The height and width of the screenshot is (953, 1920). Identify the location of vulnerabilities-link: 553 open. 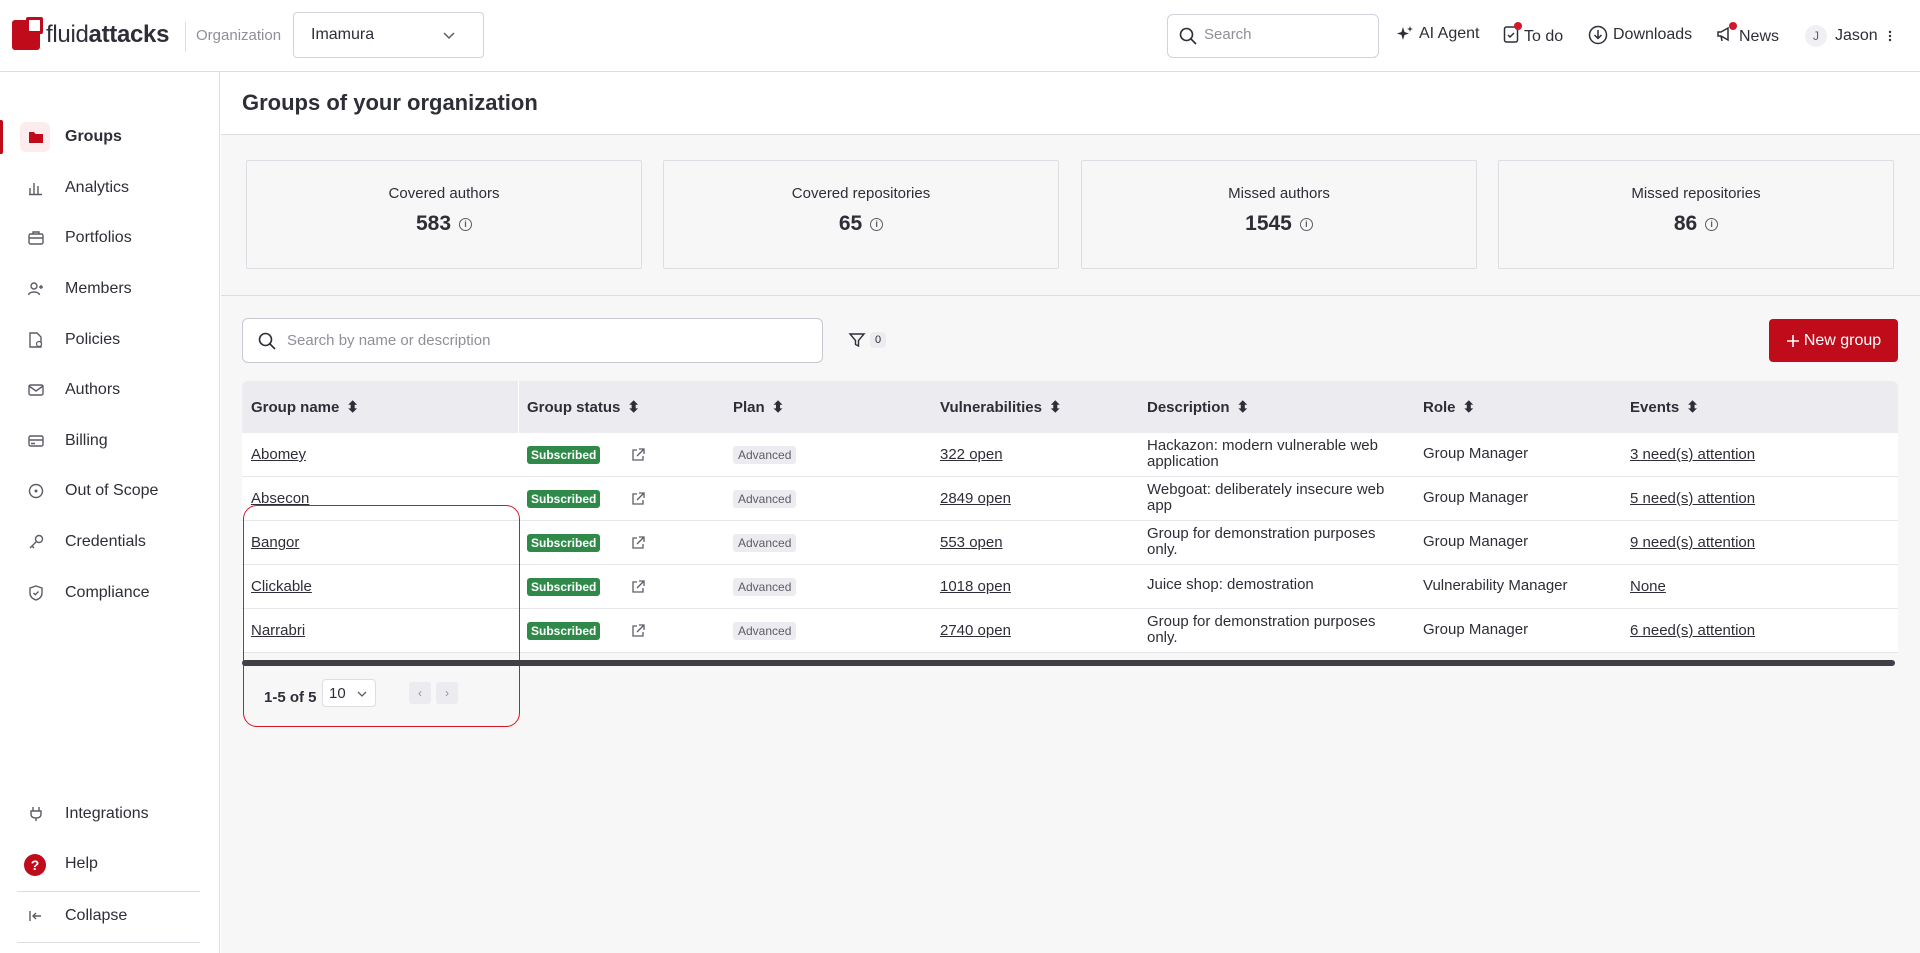
(971, 542).